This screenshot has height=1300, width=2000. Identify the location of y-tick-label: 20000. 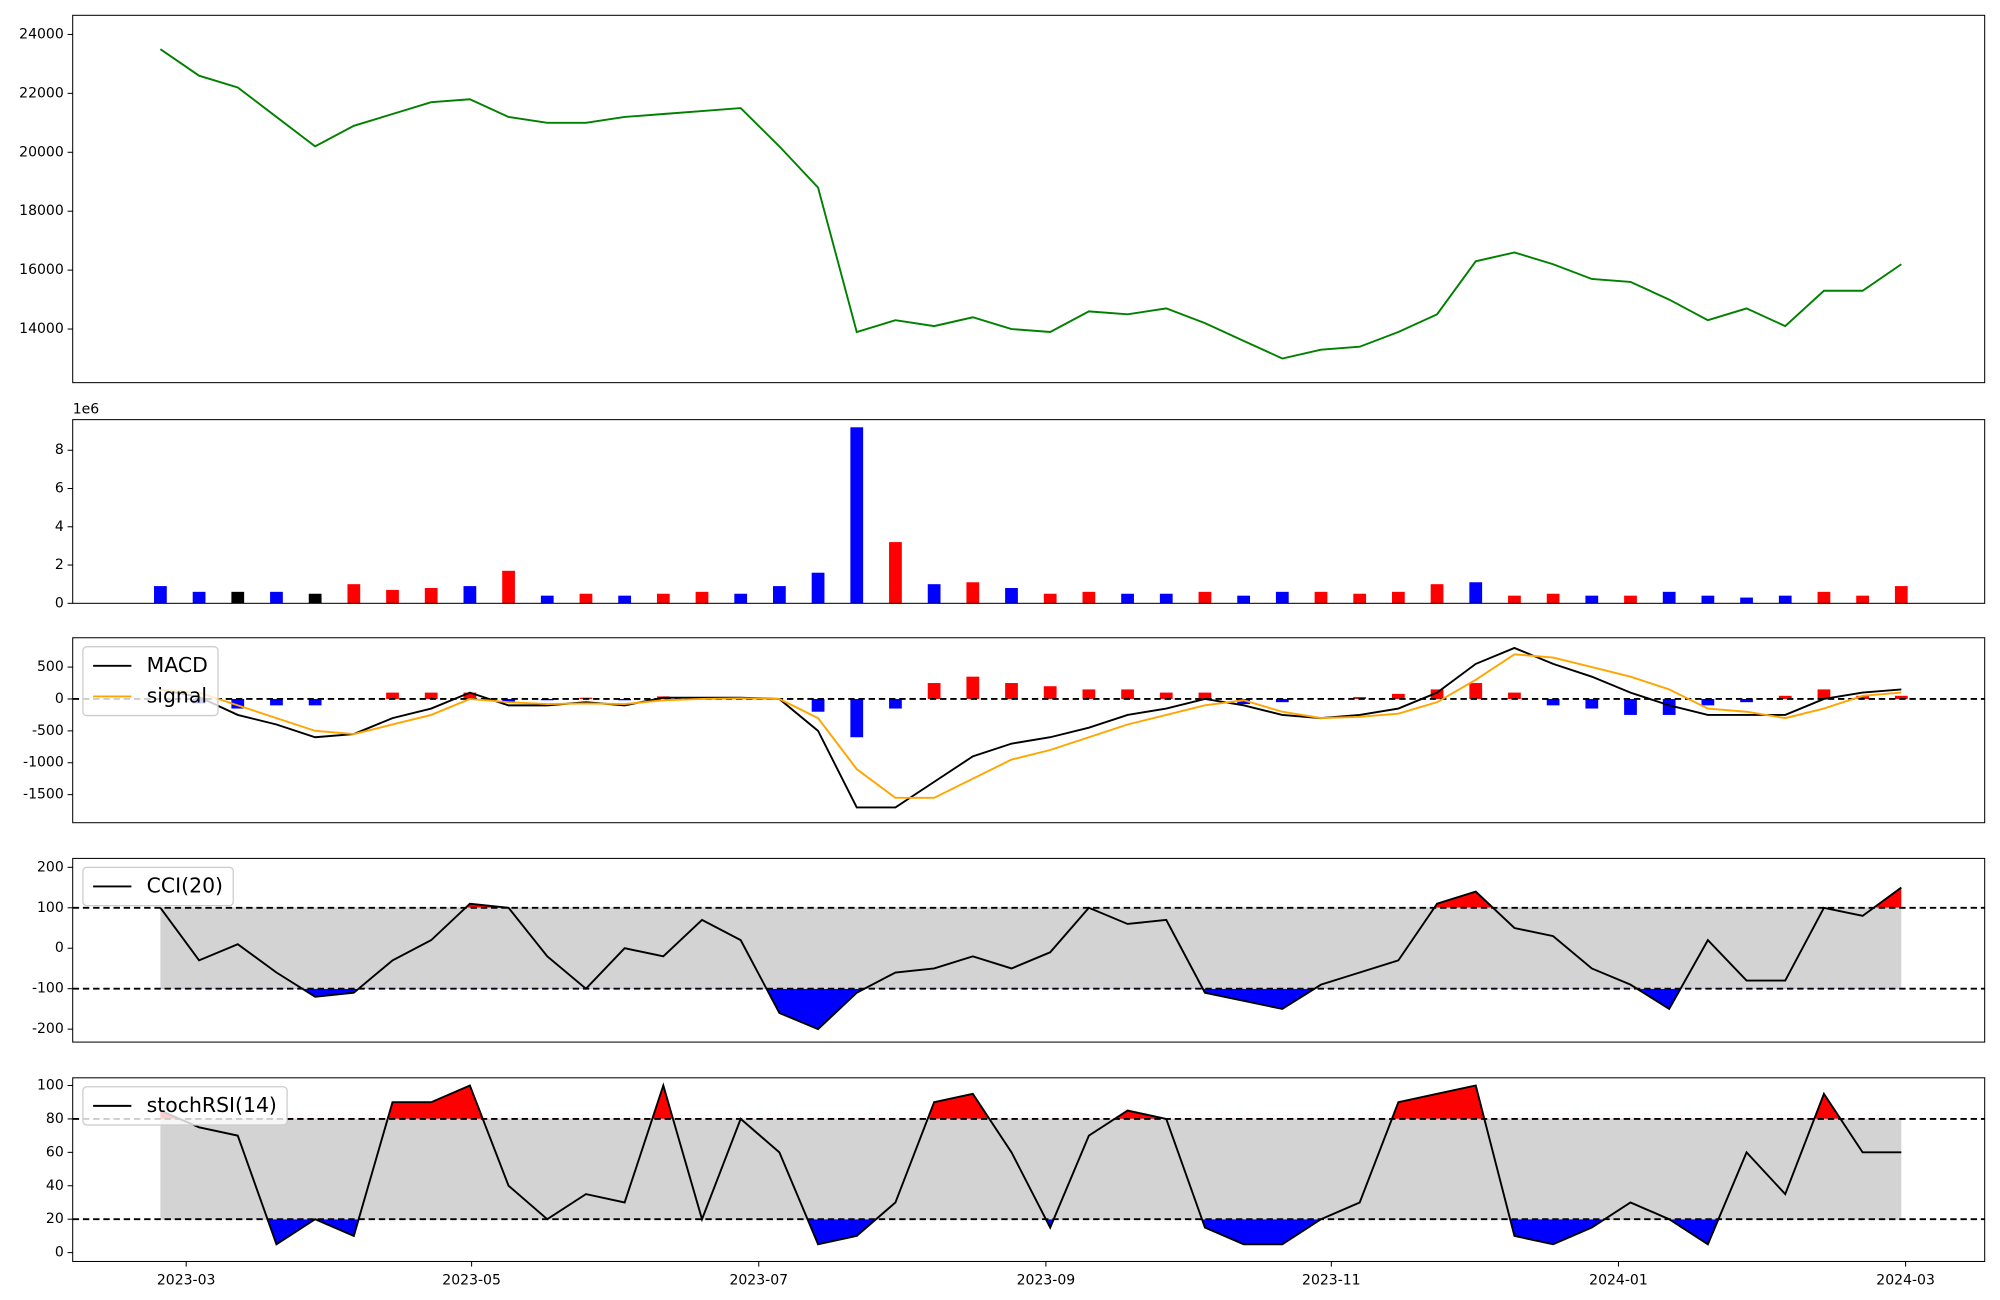
(41, 152).